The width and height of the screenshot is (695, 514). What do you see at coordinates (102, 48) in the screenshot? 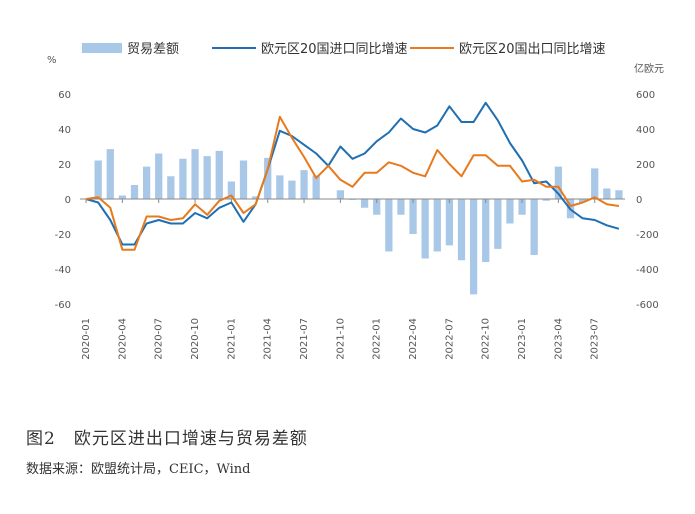
I see `legend-swatch-trade-balance` at bounding box center [102, 48].